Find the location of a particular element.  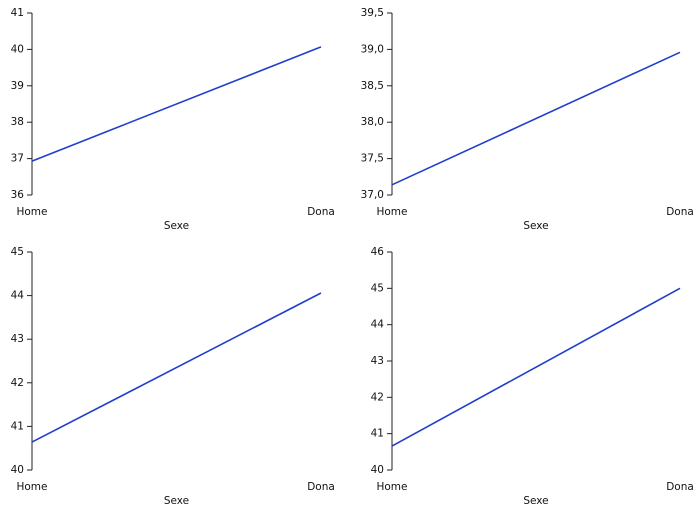

y-tick-label: 39 is located at coordinates (17, 86).